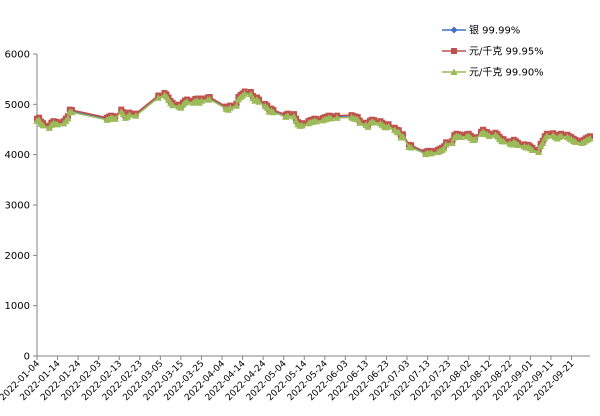  Describe the element at coordinates (17, 155) in the screenshot. I see `y-tick-label: 4000` at that location.